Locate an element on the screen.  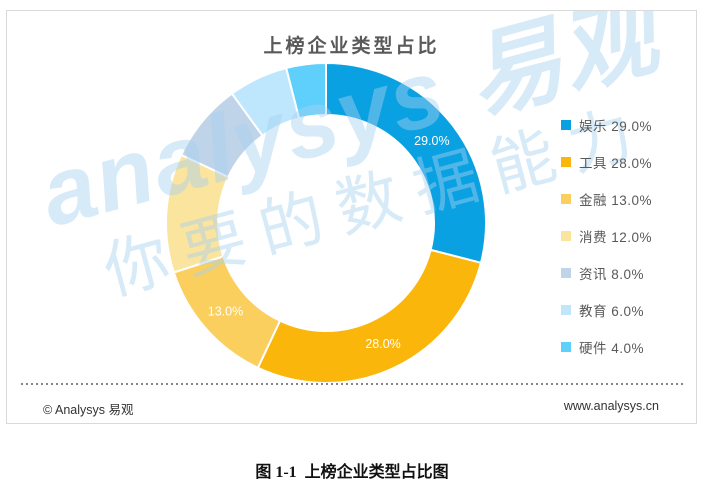
legend-label: 教育 6.0% is located at coordinates (612, 311).